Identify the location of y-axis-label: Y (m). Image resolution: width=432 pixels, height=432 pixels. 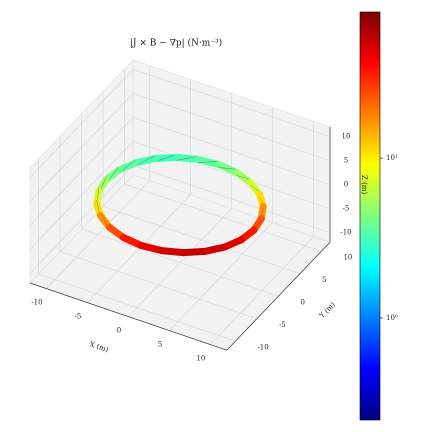
(327, 310).